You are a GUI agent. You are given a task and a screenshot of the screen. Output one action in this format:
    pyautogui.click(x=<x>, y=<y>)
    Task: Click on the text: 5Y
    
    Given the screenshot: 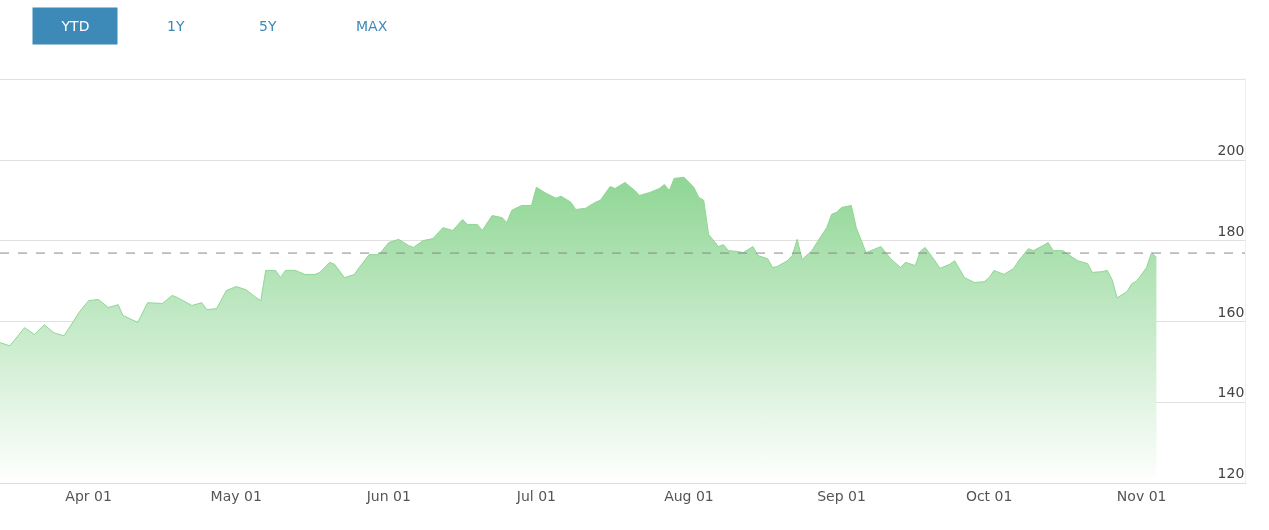 What is the action you would take?
    pyautogui.click(x=268, y=26)
    